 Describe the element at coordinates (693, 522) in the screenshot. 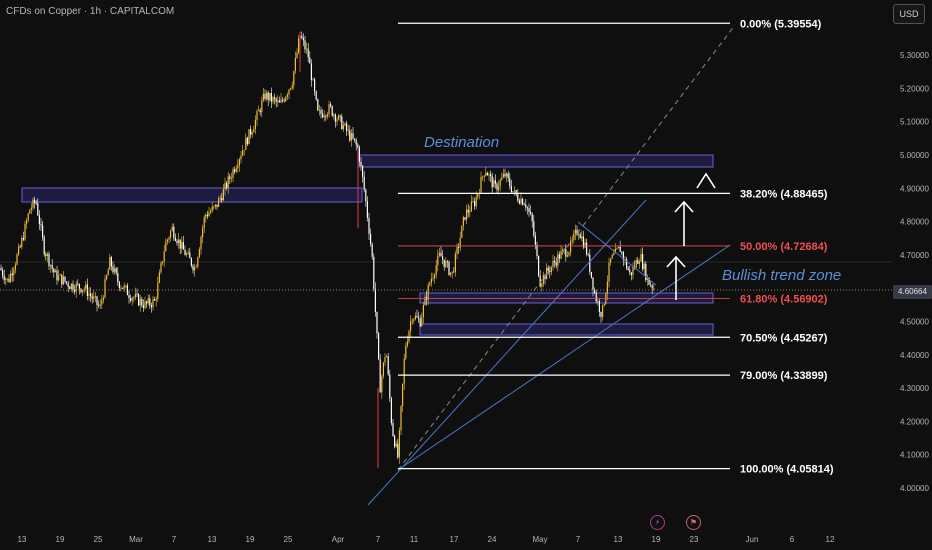

I see `flag-icon: ⚑` at that location.